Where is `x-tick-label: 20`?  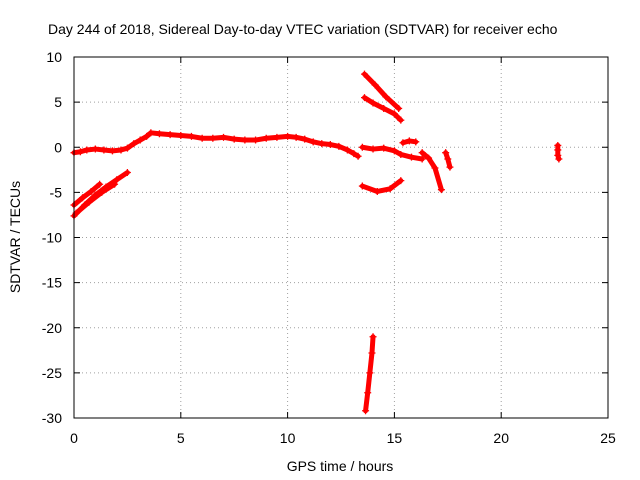 x-tick-label: 20 is located at coordinates (501, 438).